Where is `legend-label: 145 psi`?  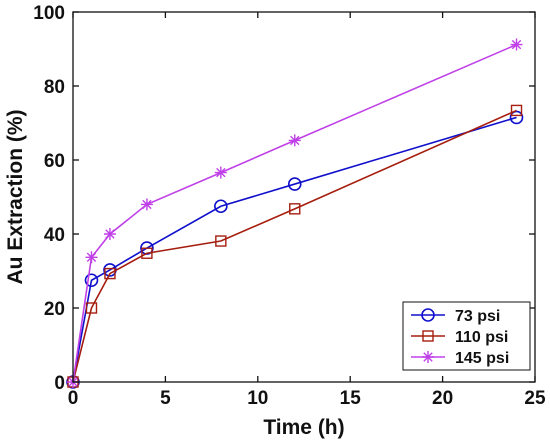 legend-label: 145 psi is located at coordinates (482, 358).